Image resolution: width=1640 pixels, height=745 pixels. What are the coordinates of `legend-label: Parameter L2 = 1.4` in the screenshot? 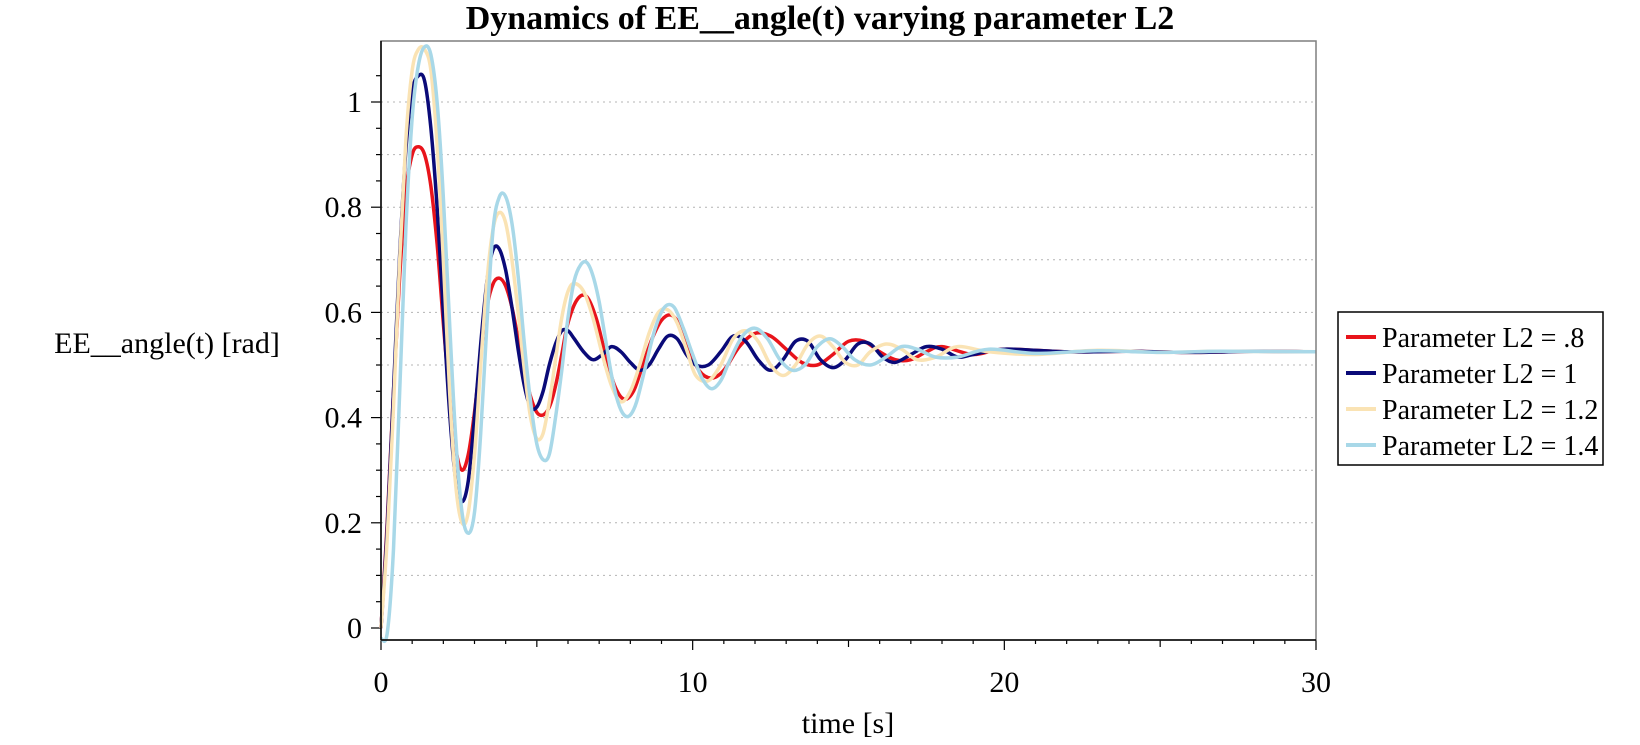 It's located at (1490, 446).